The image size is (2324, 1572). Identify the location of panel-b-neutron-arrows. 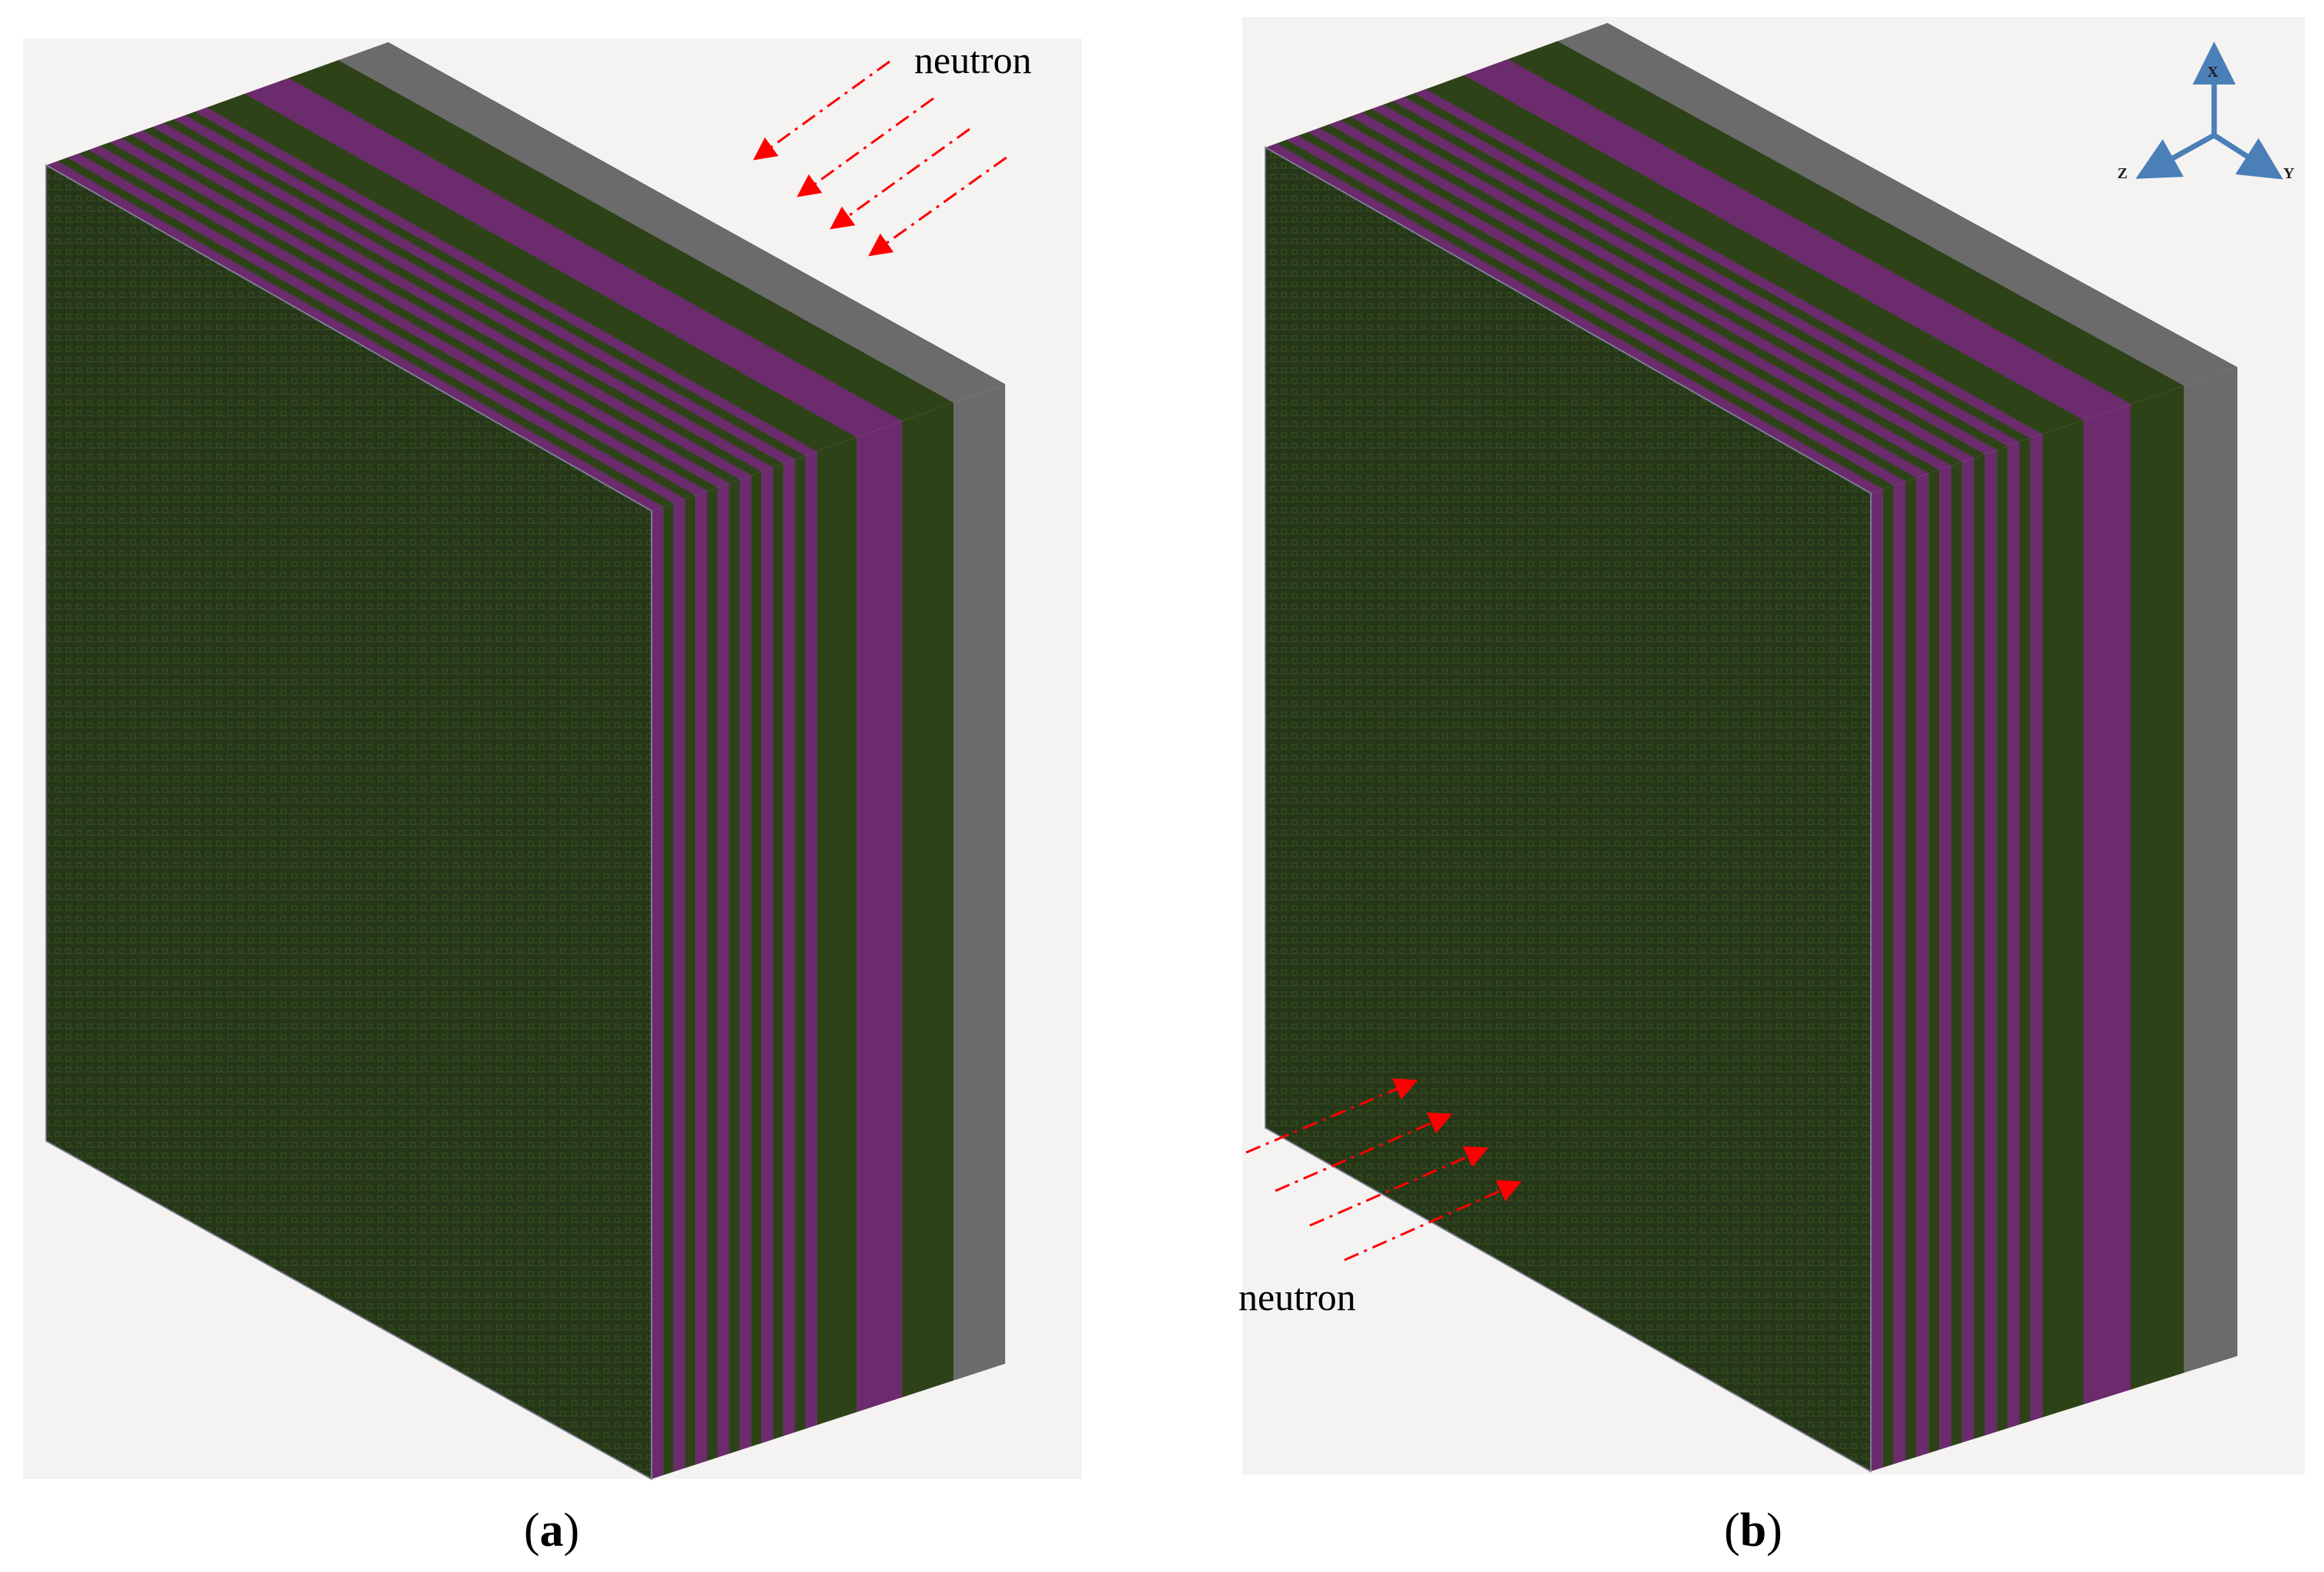
(1383, 1170).